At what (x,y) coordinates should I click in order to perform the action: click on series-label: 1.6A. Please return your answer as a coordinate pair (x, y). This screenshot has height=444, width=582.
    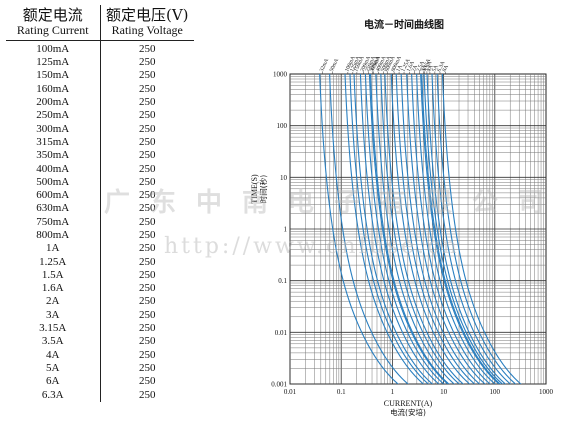
    Looking at the image, I should click on (411, 66).